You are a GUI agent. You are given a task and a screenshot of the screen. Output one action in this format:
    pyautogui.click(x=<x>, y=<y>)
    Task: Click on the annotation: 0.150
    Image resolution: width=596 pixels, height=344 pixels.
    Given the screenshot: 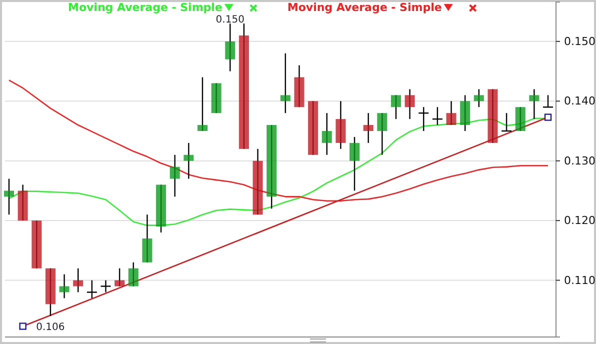 What is the action you would take?
    pyautogui.click(x=230, y=20)
    